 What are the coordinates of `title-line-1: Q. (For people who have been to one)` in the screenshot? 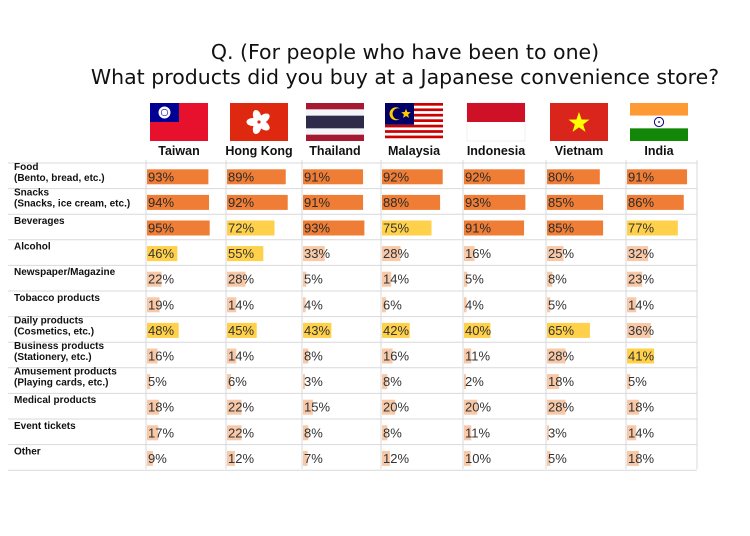 It's located at (405, 52).